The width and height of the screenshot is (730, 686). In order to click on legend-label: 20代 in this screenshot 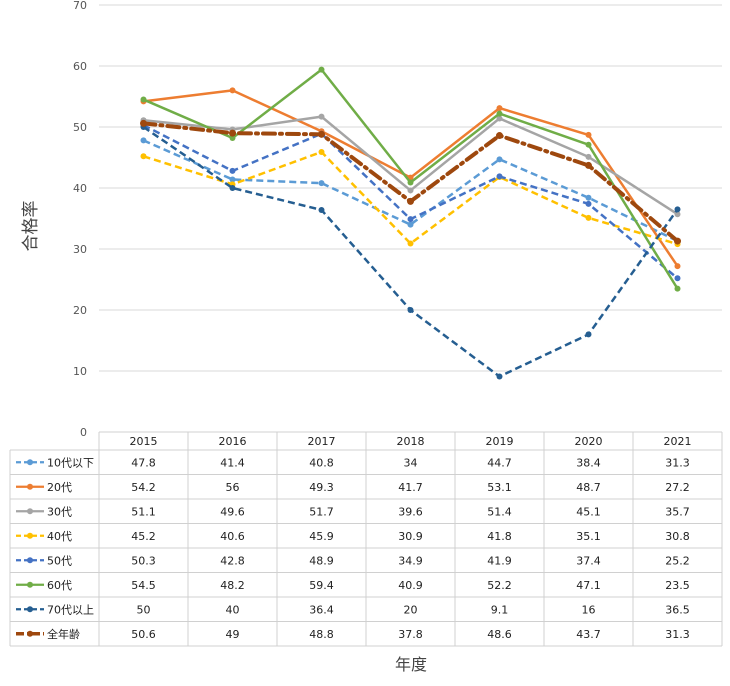, I will do `click(59, 487)`.